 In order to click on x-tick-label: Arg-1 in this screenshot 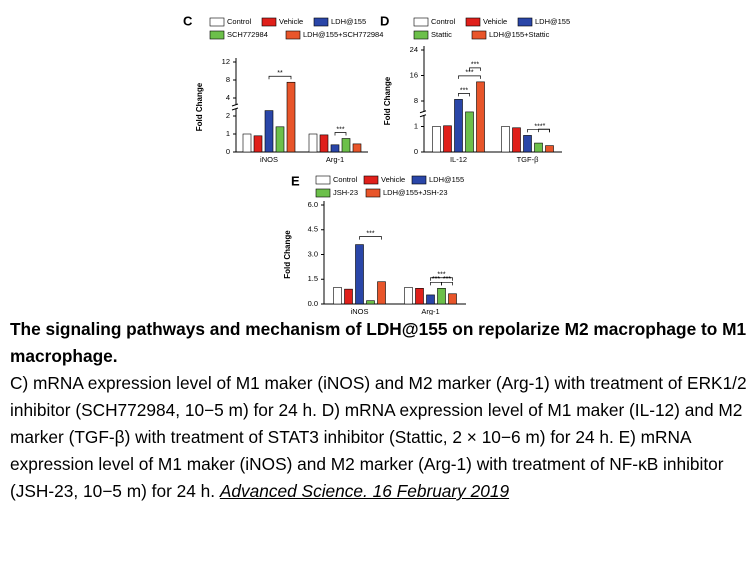, I will do `click(430, 311)`.